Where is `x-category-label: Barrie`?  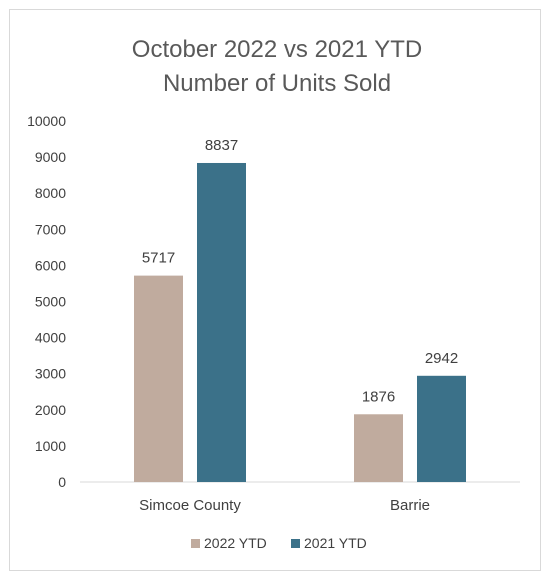 x-category-label: Barrie is located at coordinates (410, 505).